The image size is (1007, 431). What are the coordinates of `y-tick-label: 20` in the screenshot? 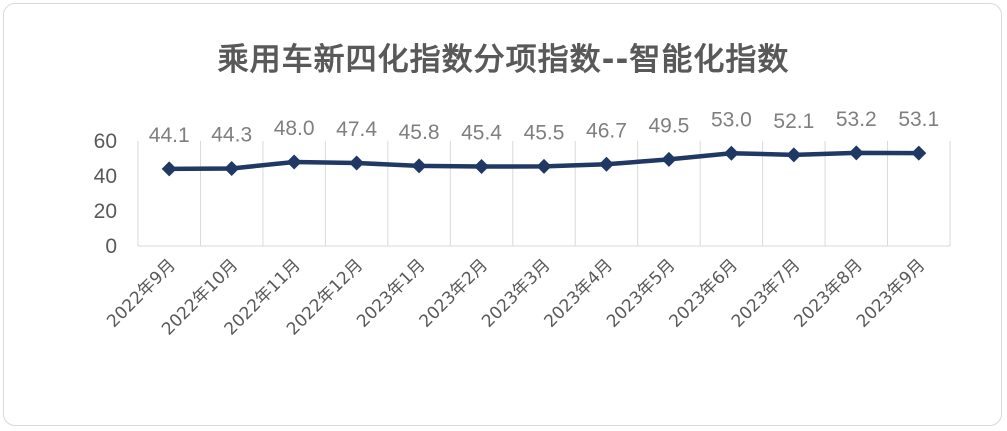 It's located at (105, 211).